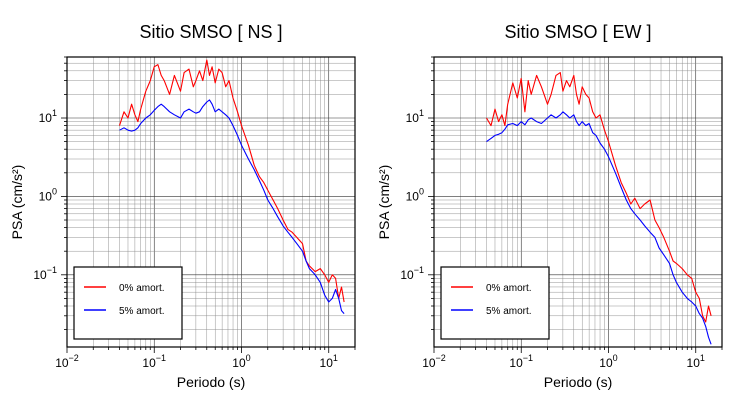 Image resolution: width=730 pixels, height=400 pixels. Describe the element at coordinates (210, 32) in the screenshot. I see `chart-title: Sitio SMSO [ NS ]` at that location.